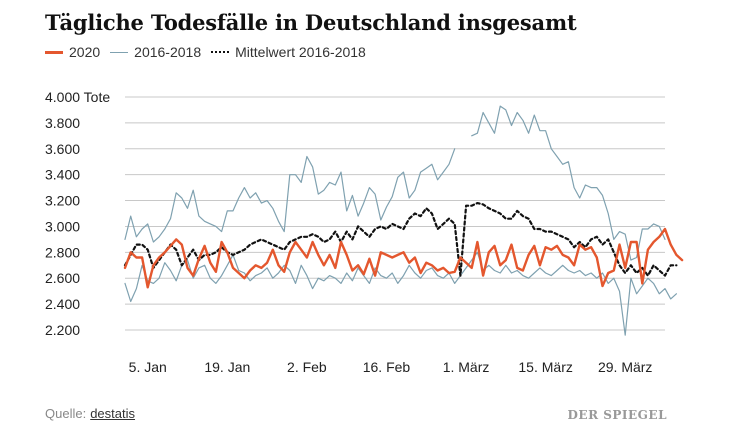 The width and height of the screenshot is (751, 436). Describe the element at coordinates (148, 367) in the screenshot. I see `x-tick-label: 5. Jan` at that location.